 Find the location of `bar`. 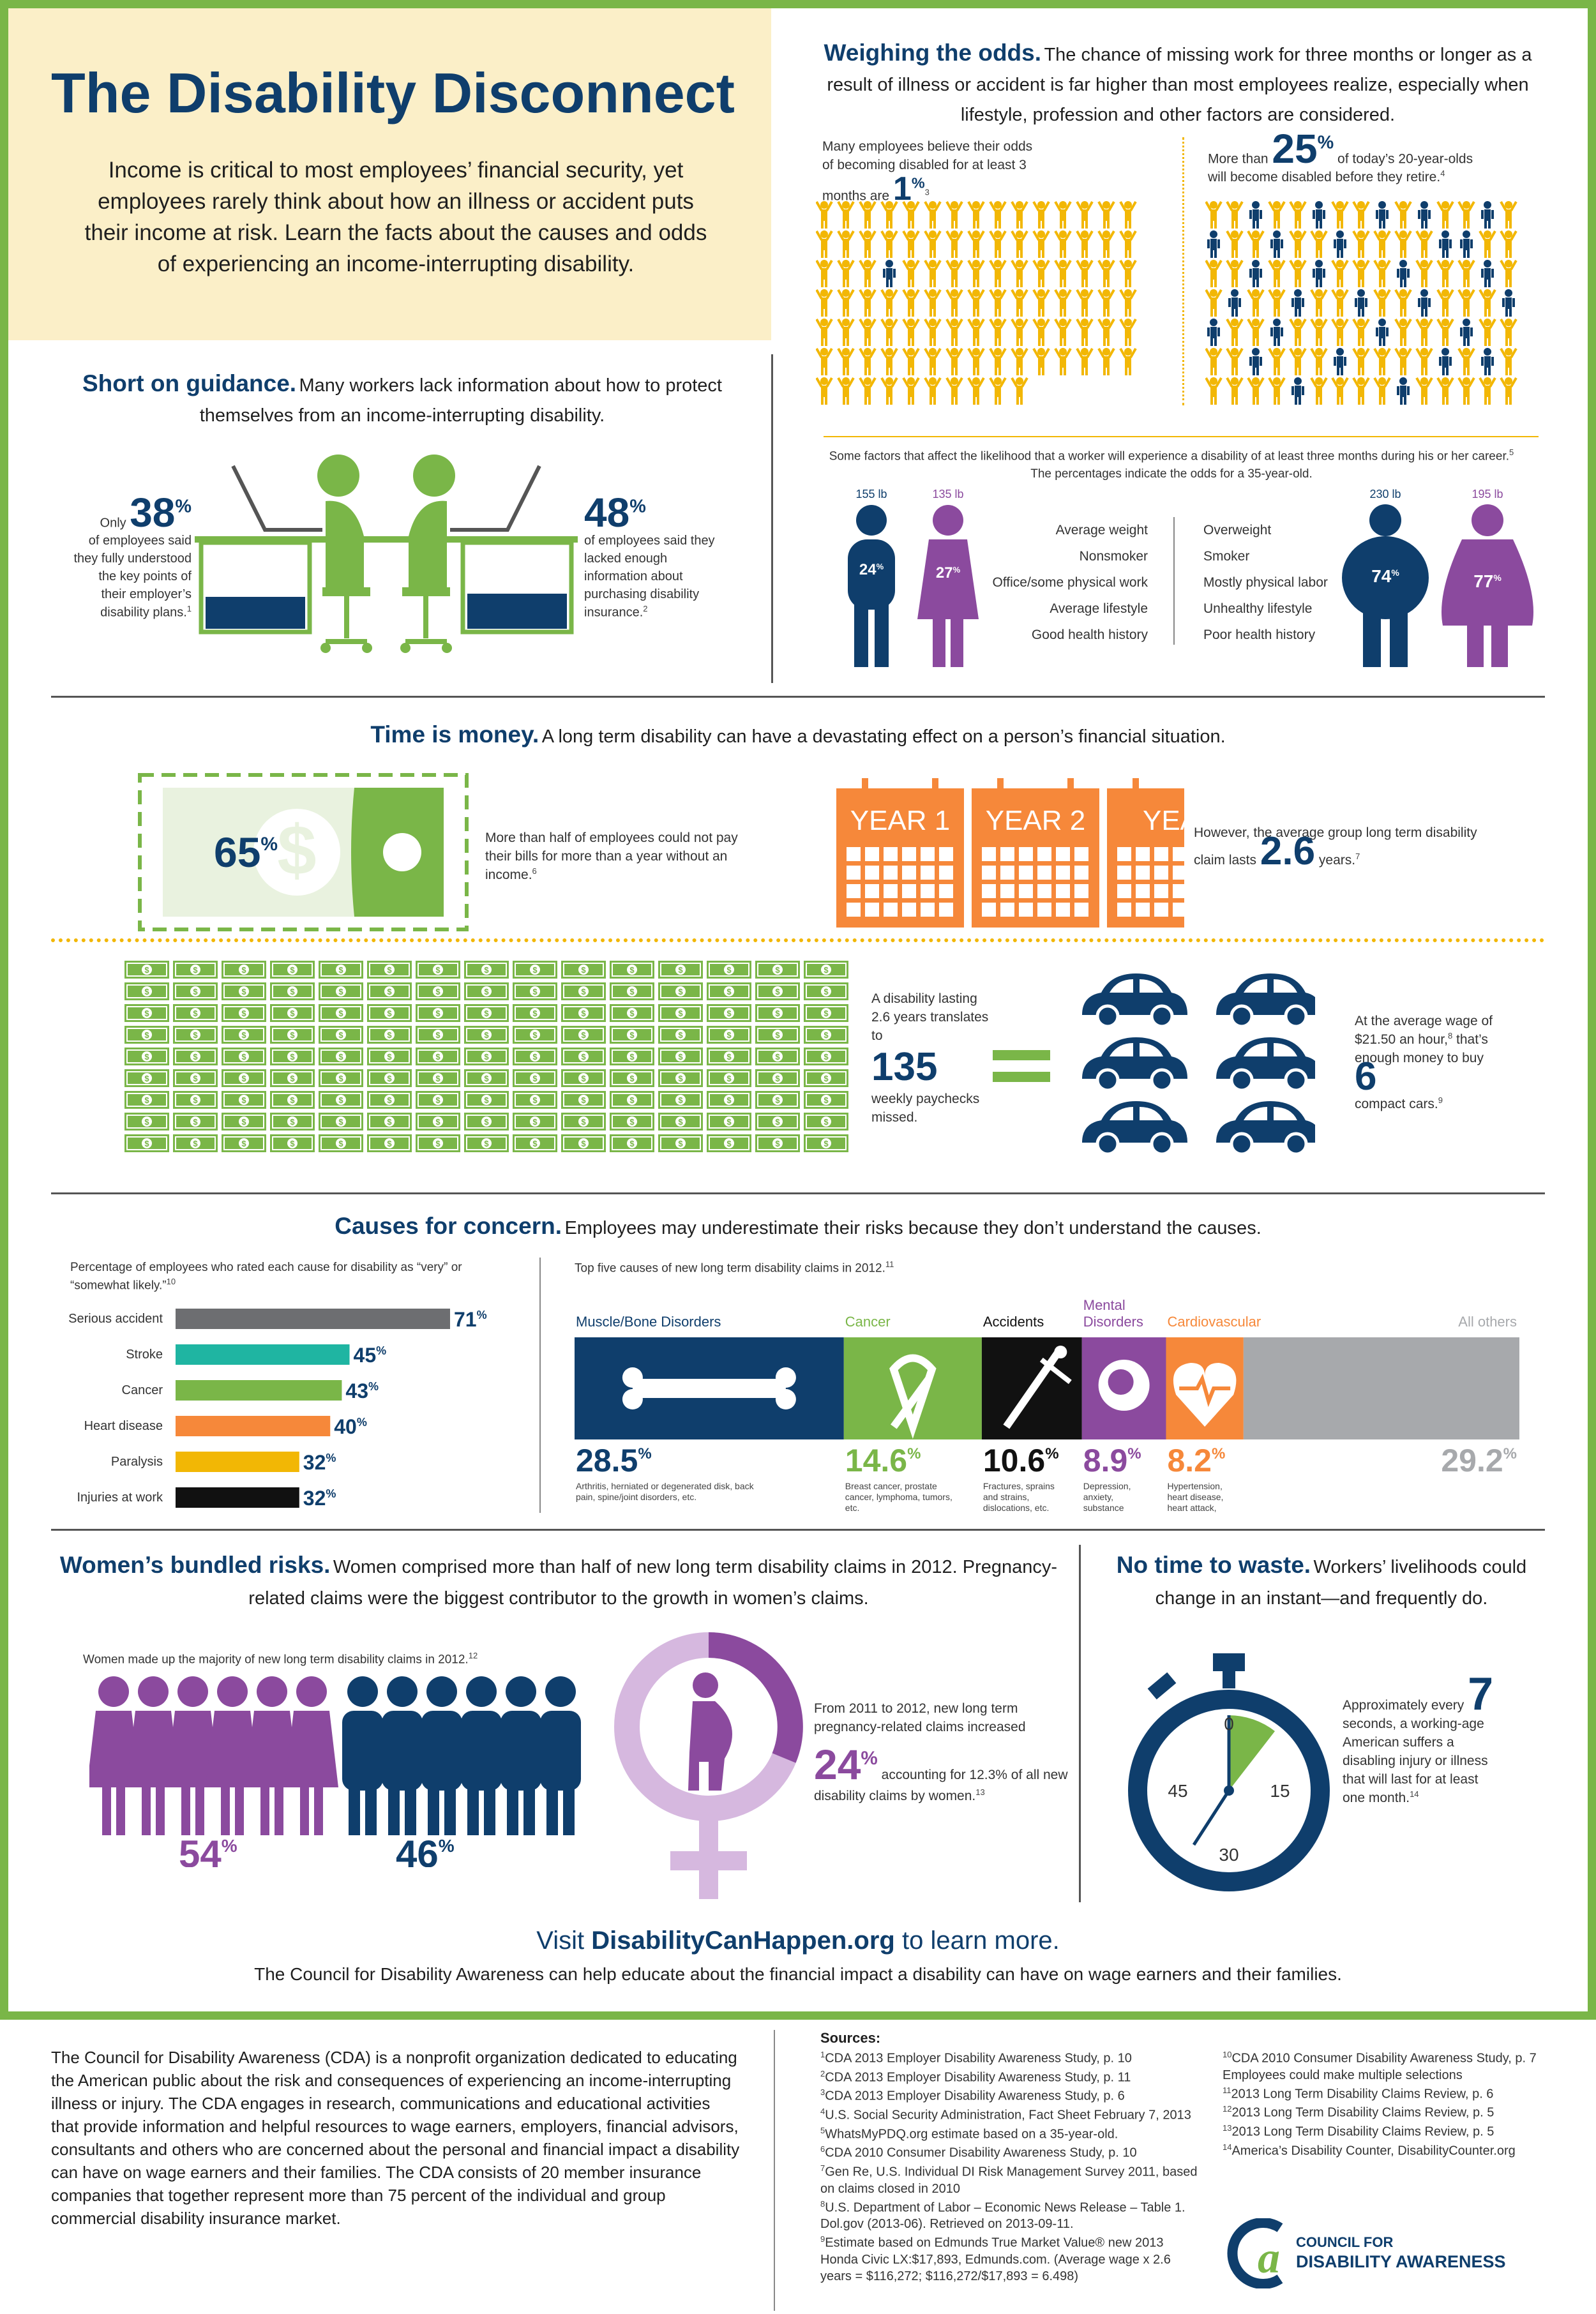

bar is located at coordinates (263, 1354).